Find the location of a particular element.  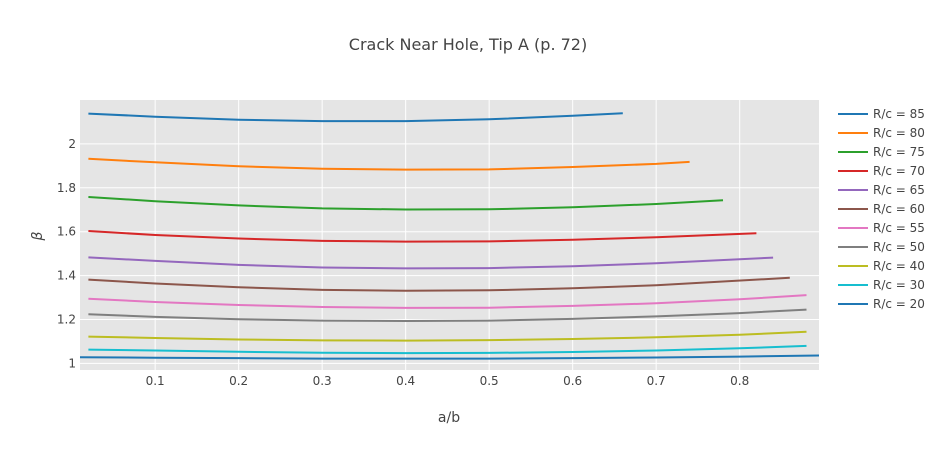

legend-item: R/c = 55 is located at coordinates (881, 228).